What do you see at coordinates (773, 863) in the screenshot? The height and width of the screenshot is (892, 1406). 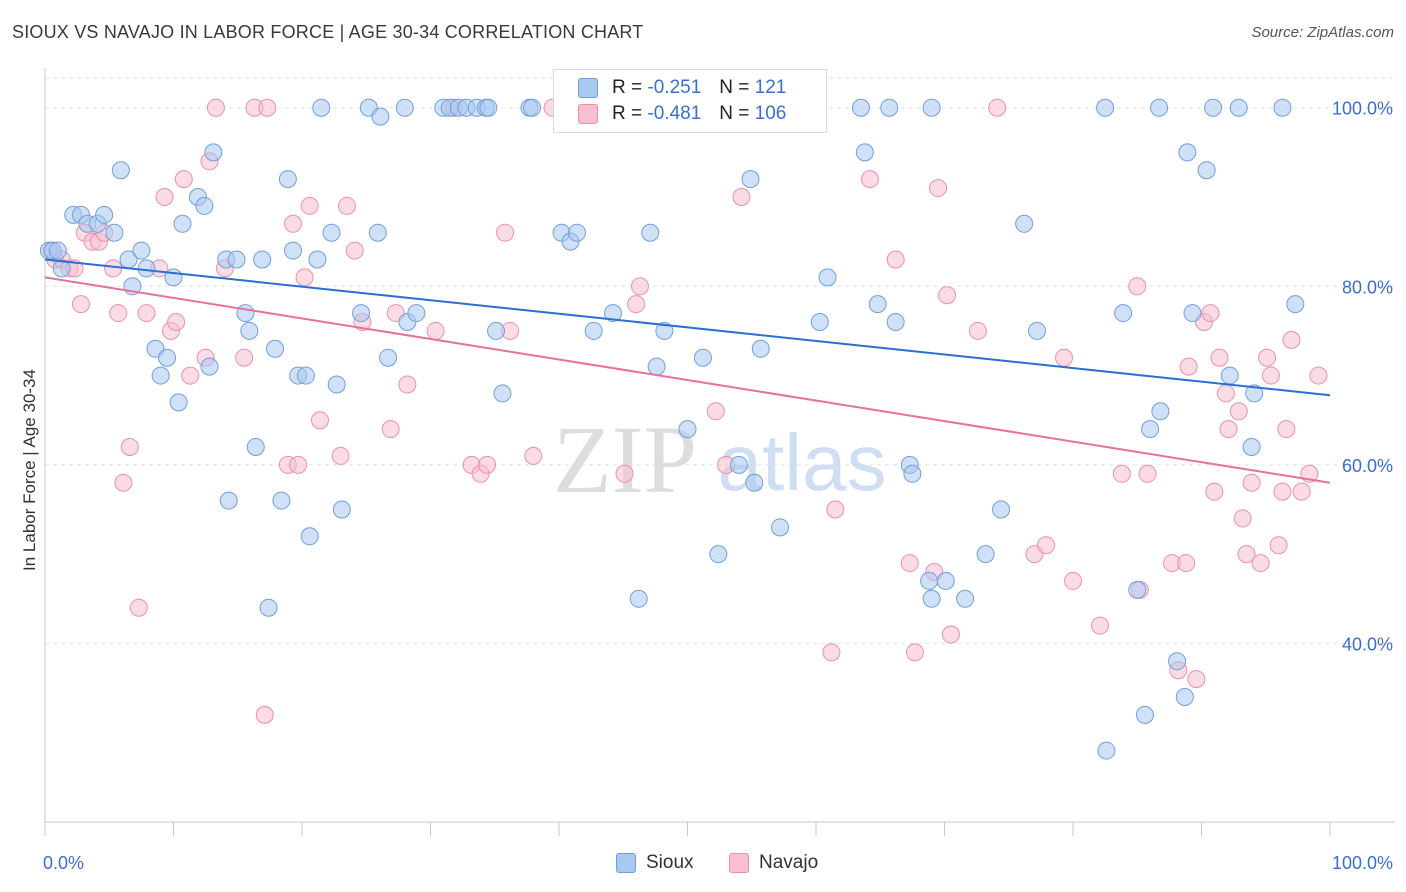 I see `legend-item-navajo: Navajo` at bounding box center [773, 863].